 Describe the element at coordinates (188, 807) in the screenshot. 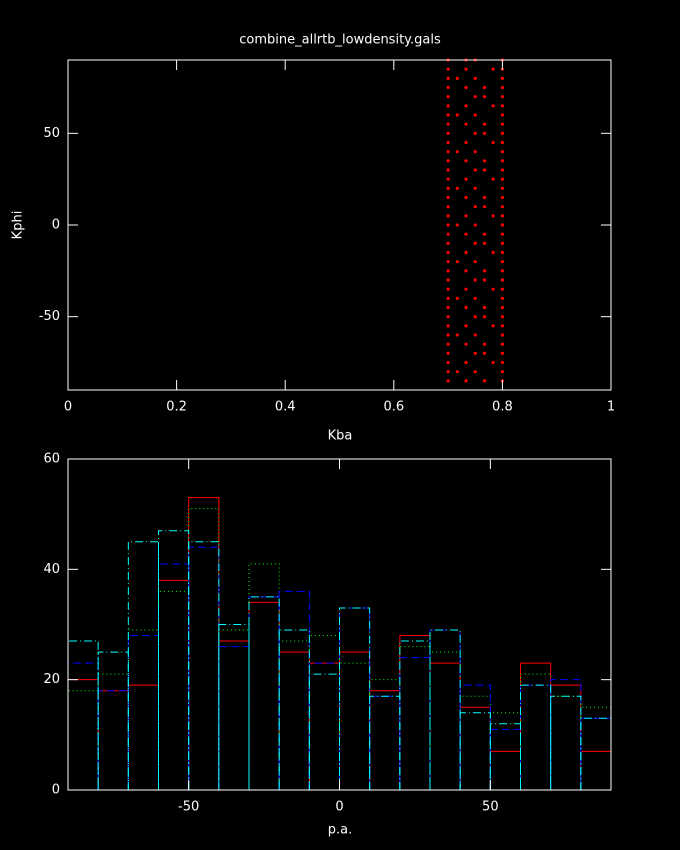

I see `x-tick-label: -50` at that location.